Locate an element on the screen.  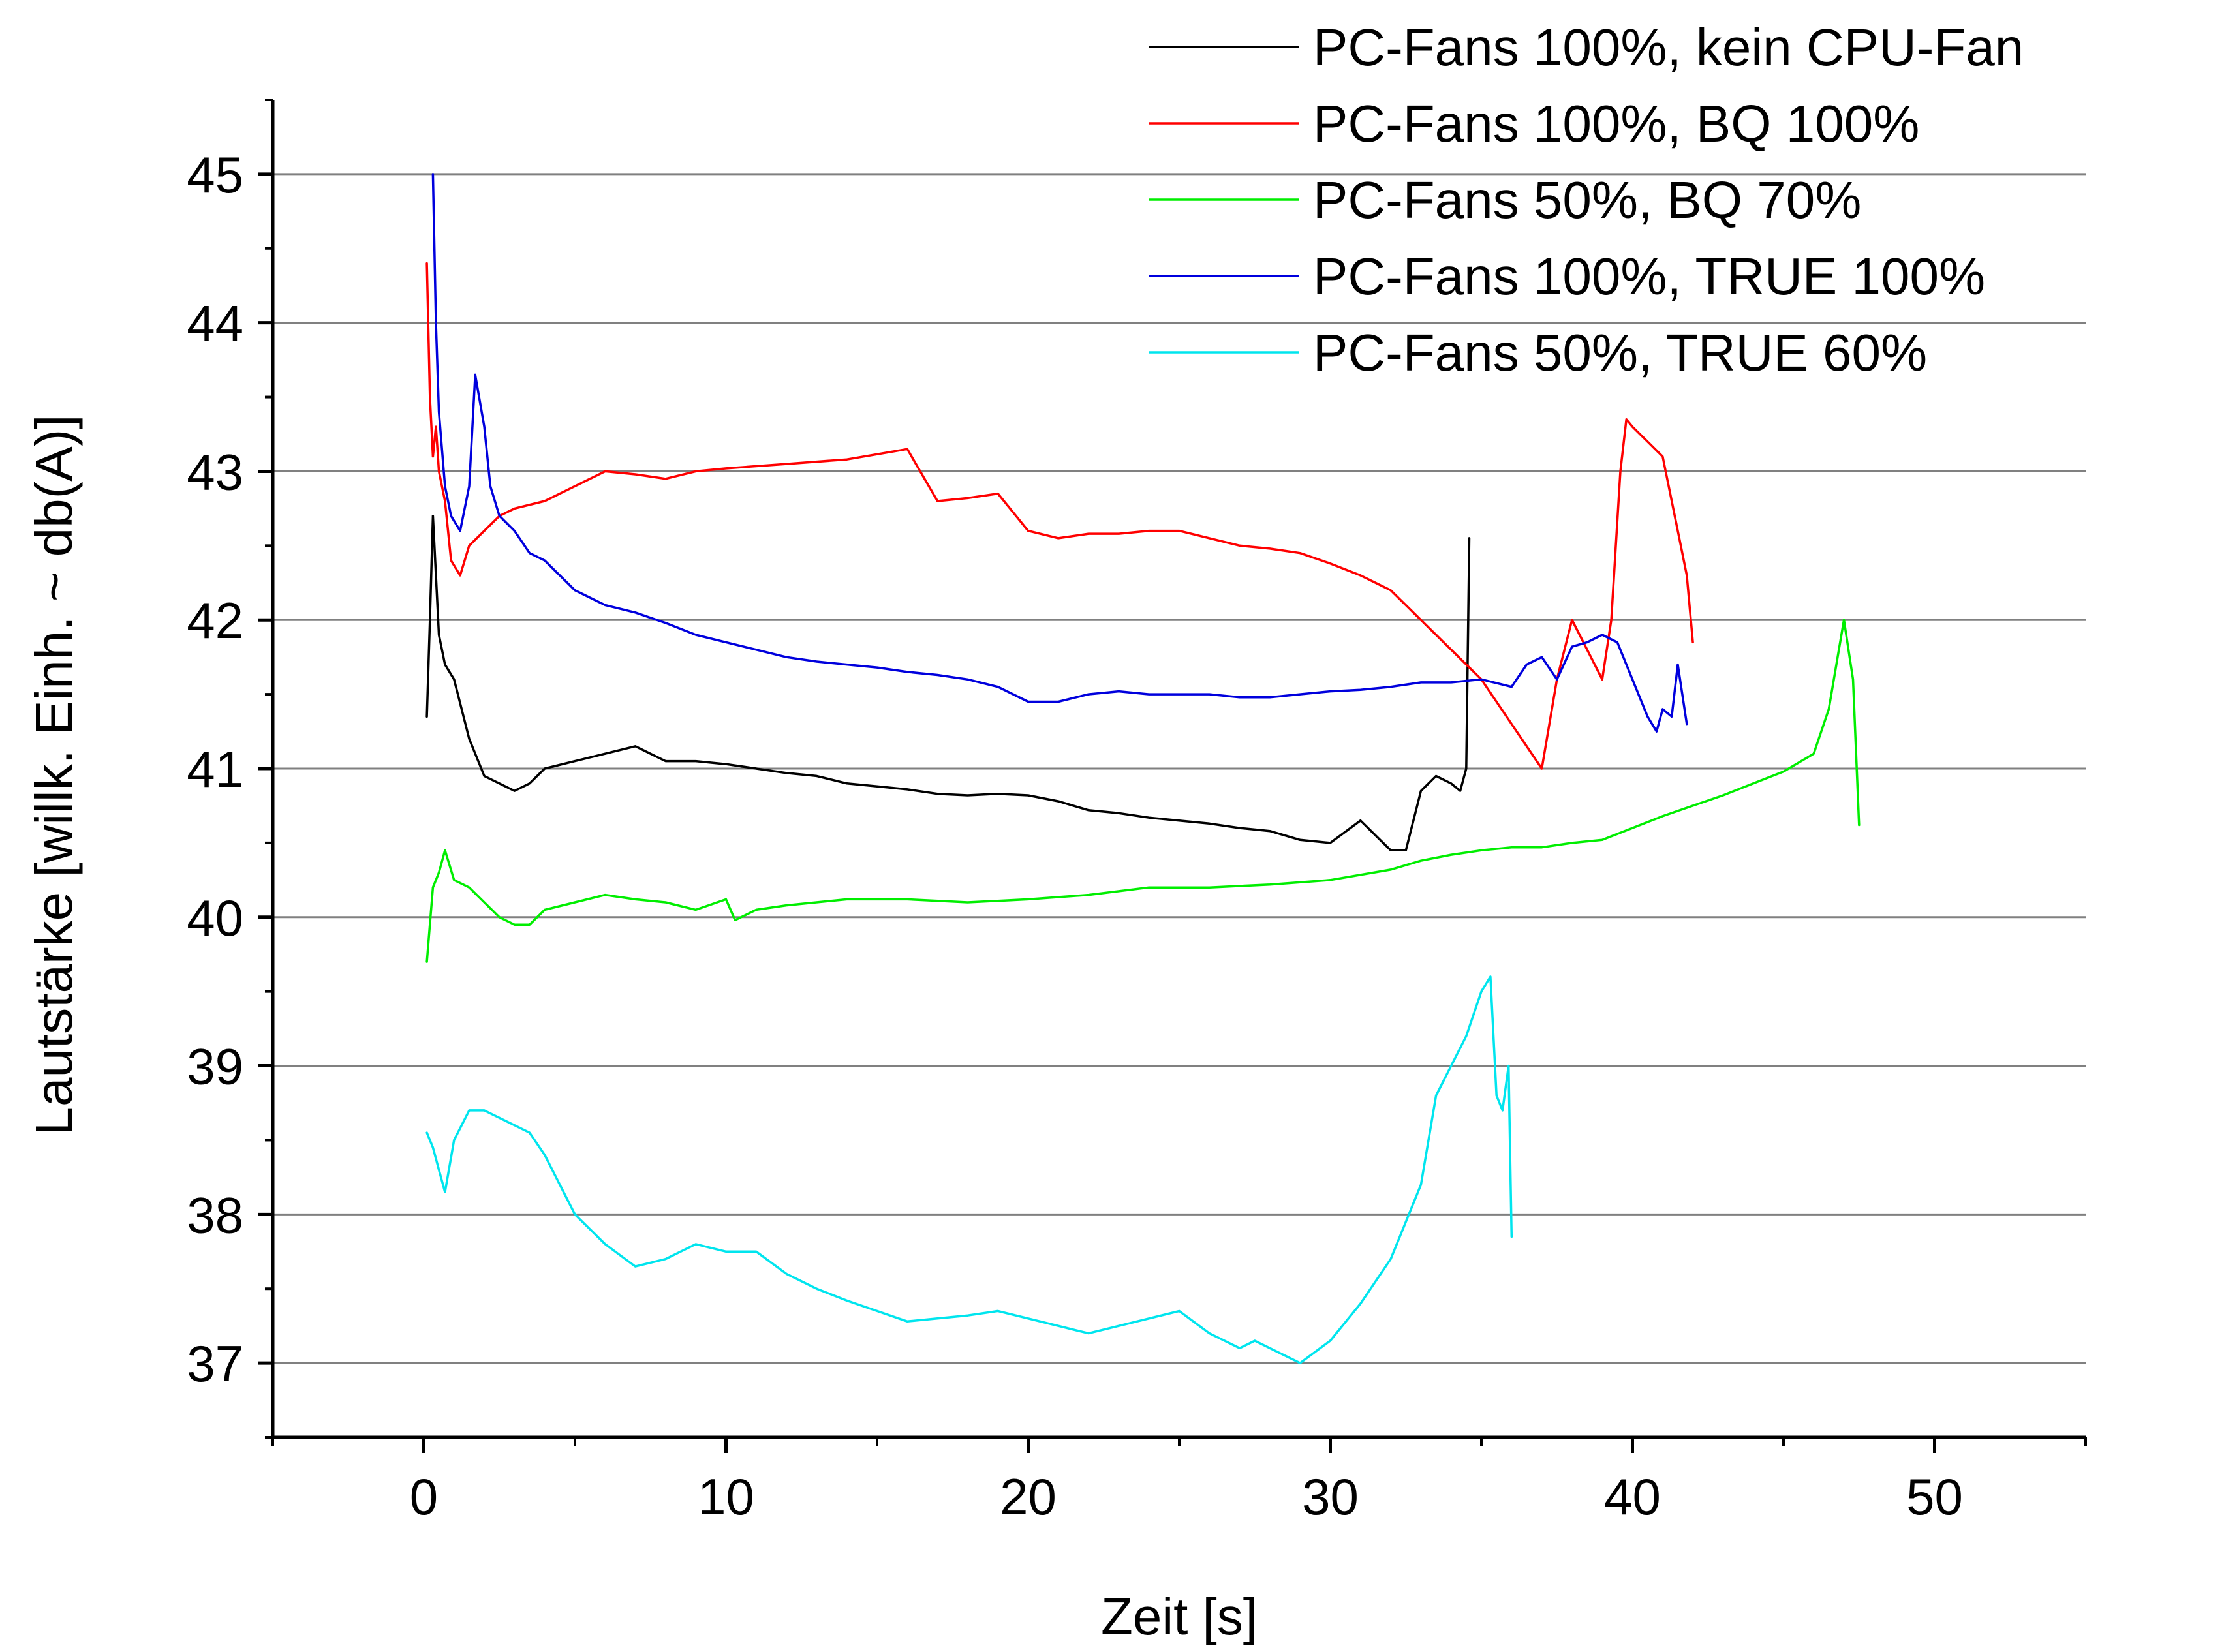
x-tick-label: 0 is located at coordinates (424, 1496).